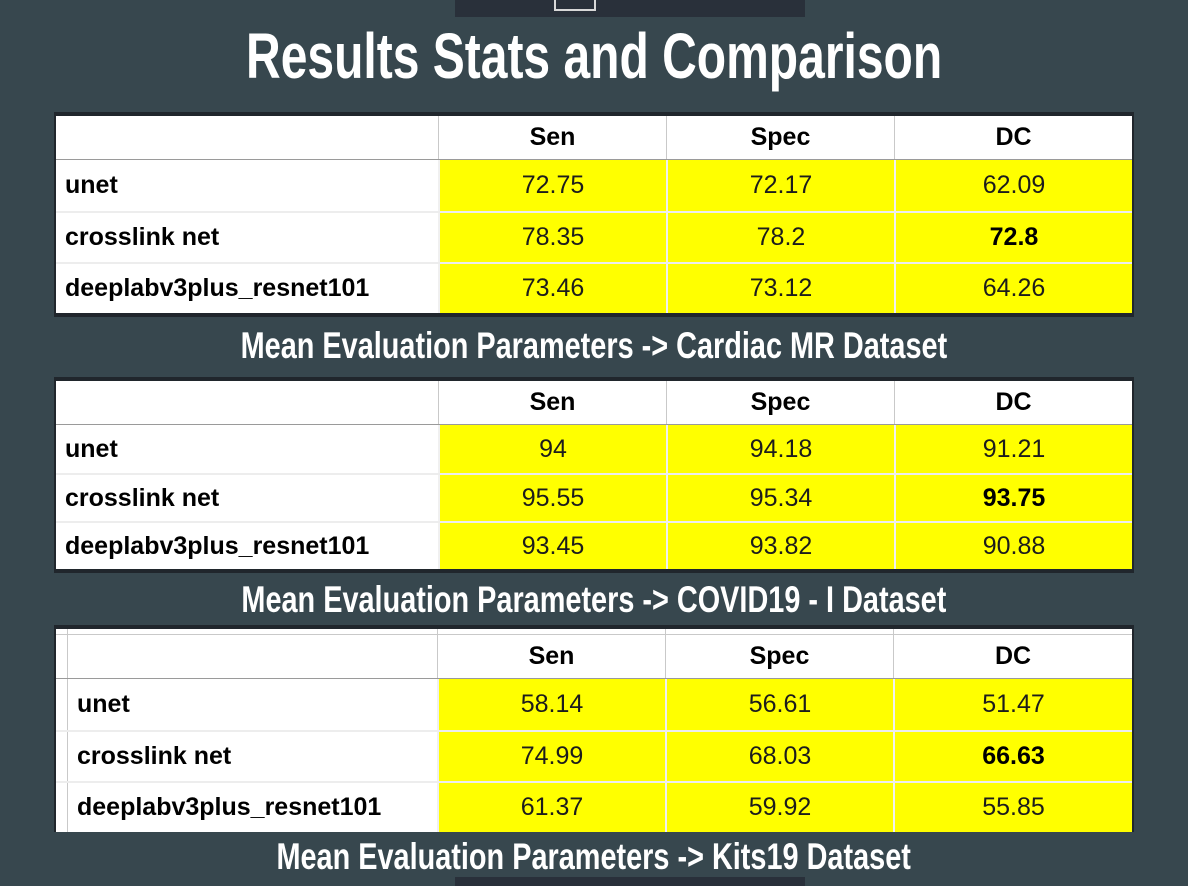 This screenshot has width=1188, height=886. I want to click on spec-value-cell: 72.17, so click(780, 185).